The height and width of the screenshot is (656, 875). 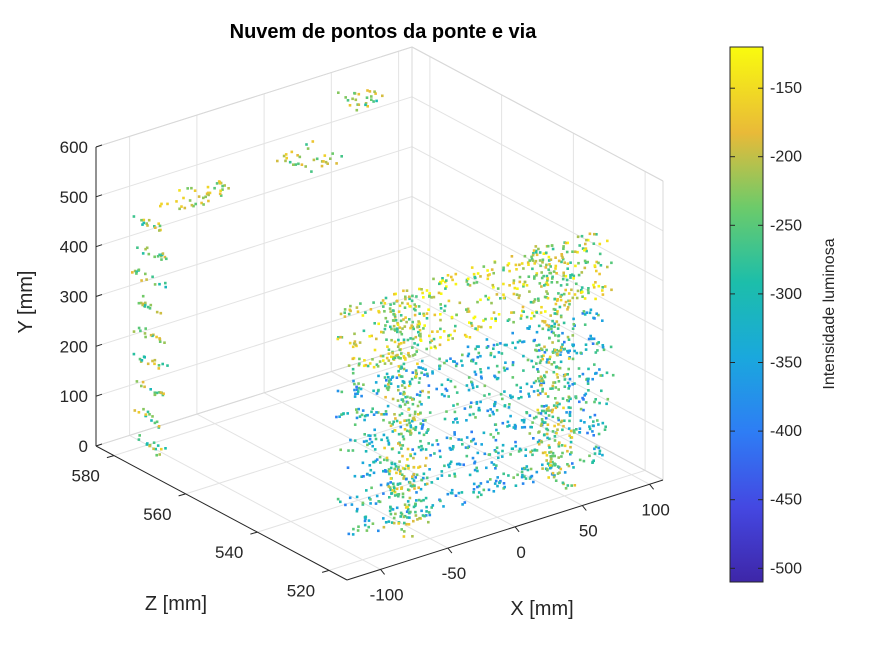 What do you see at coordinates (74, 346) in the screenshot?
I see `y-tick-label: 200` at bounding box center [74, 346].